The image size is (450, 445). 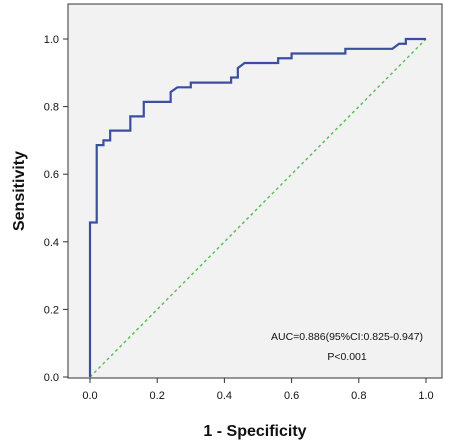 I want to click on y-tick-label: 0.6, so click(x=51, y=175).